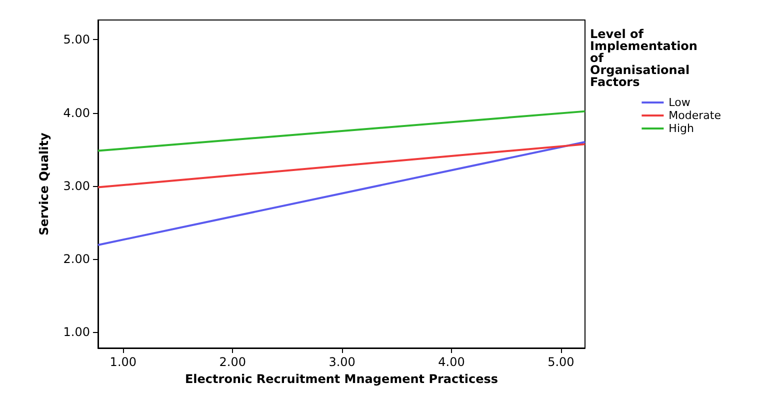 The image size is (766, 403). Describe the element at coordinates (76, 185) in the screenshot. I see `y-tick-label: 3.00` at that location.